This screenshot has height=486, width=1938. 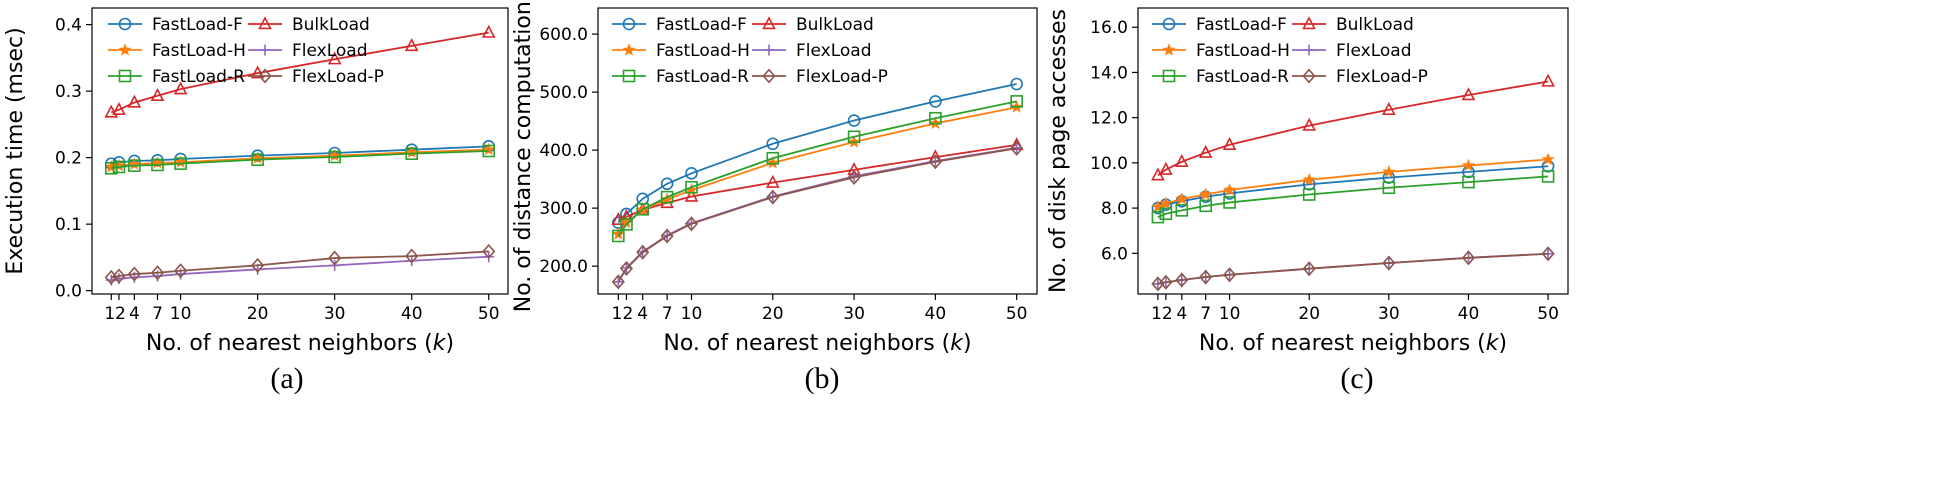 I want to click on series-line-FlexLoad, so click(x=300, y=268).